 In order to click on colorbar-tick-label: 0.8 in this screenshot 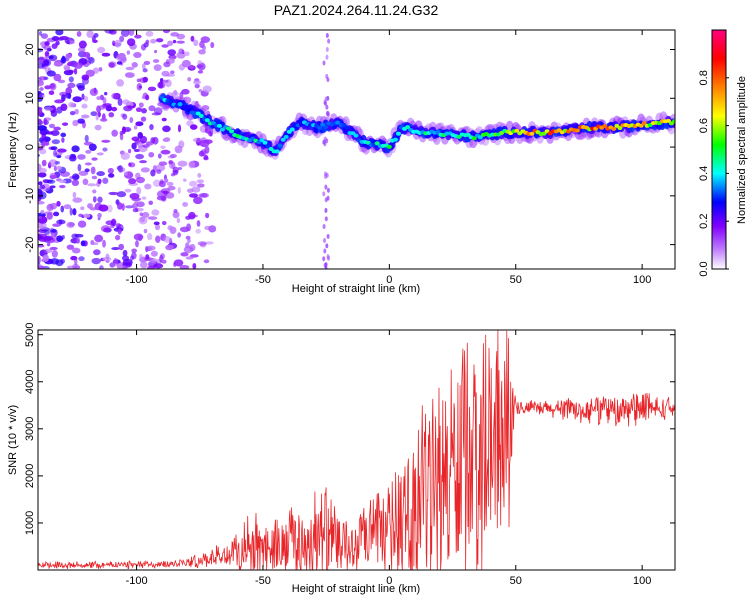, I will do `click(704, 77)`.